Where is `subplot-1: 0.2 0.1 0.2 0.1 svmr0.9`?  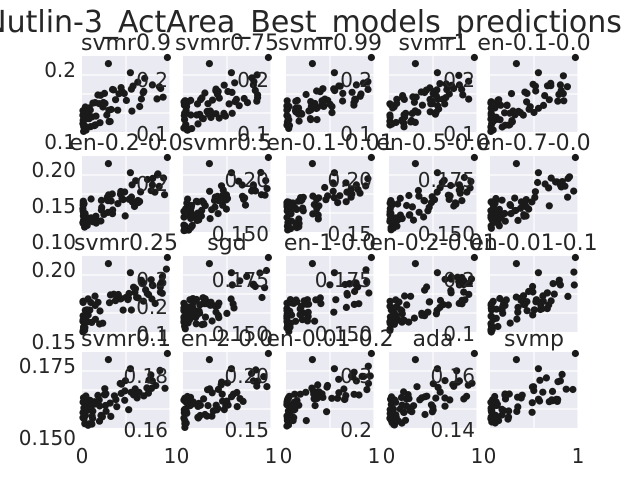
subplot-1: 0.2 0.1 0.2 0.1 svmr0.9 is located at coordinates (107, 92).